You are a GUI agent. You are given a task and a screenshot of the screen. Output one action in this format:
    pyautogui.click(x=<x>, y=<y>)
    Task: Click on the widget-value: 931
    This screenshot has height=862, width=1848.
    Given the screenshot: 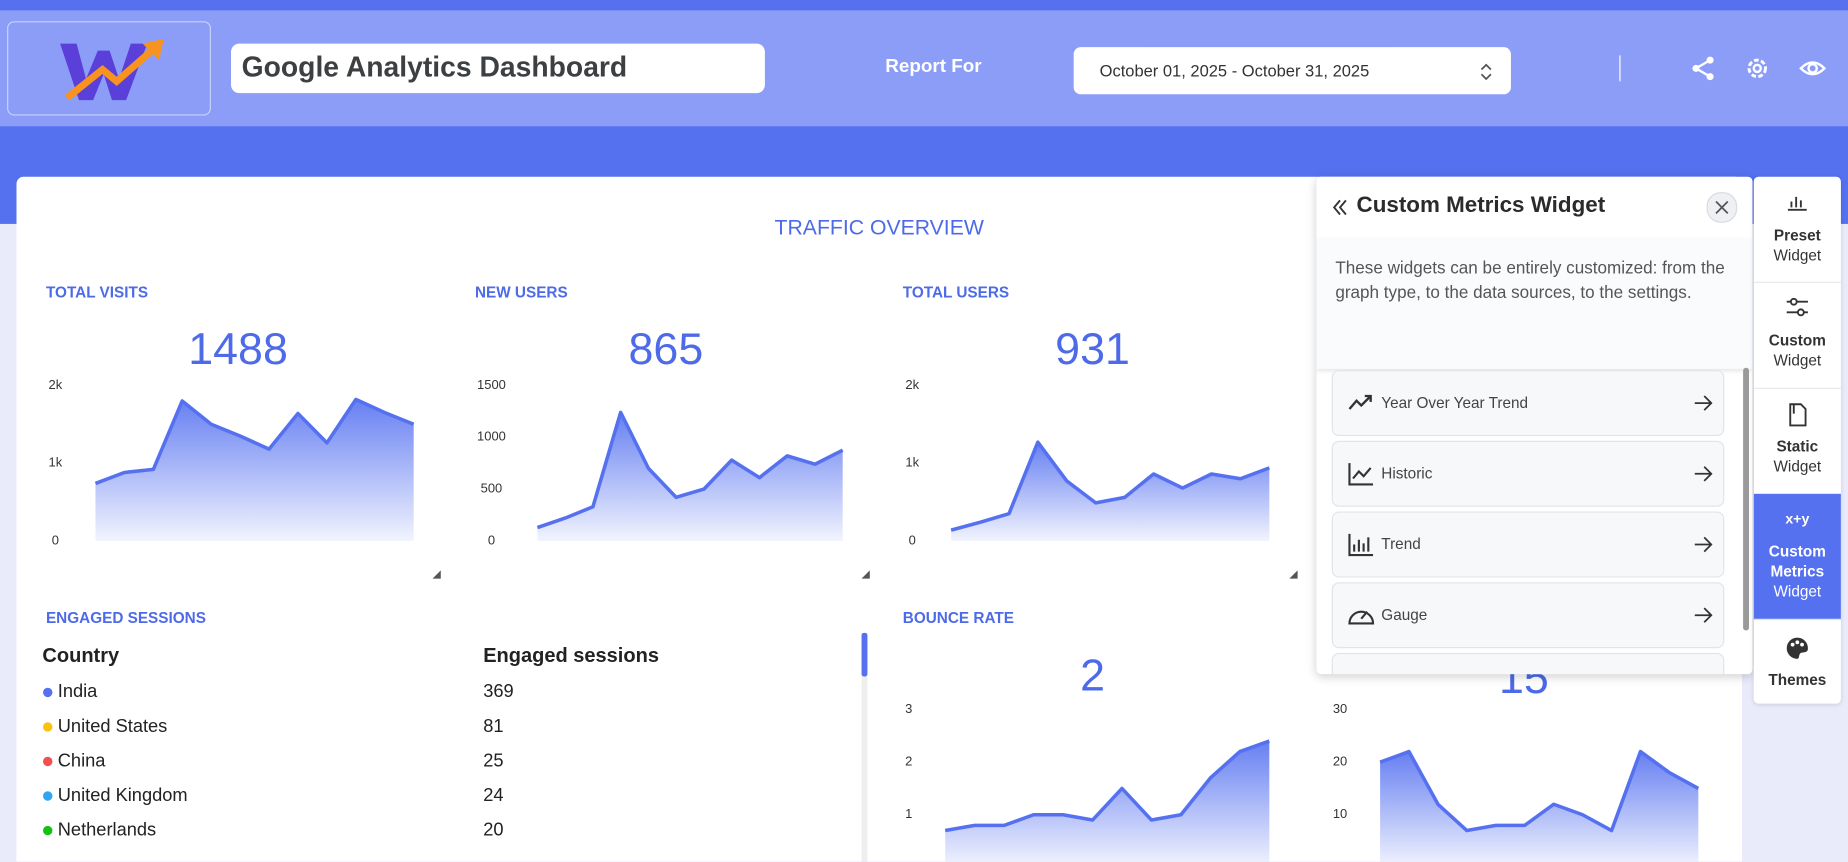 What is the action you would take?
    pyautogui.click(x=1092, y=349)
    